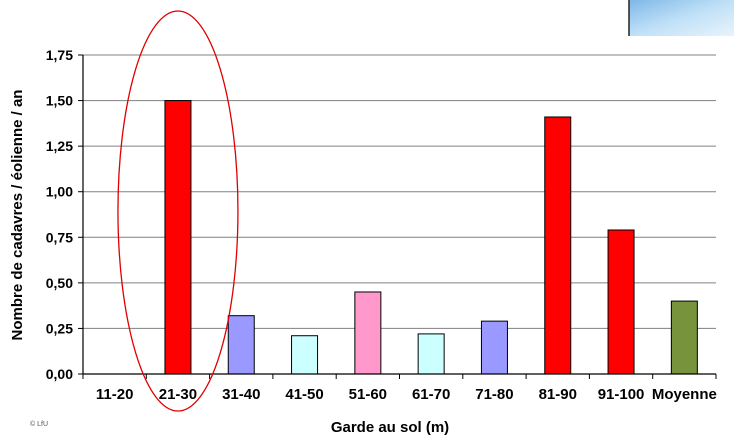 The height and width of the screenshot is (437, 734). What do you see at coordinates (304, 394) in the screenshot?
I see `x-tick-label: 41-50` at bounding box center [304, 394].